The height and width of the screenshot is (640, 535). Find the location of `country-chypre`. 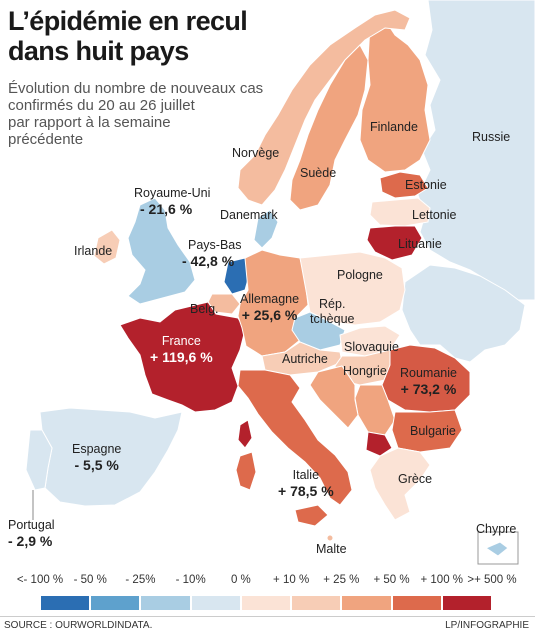

country-chypre is located at coordinates (496, 549).